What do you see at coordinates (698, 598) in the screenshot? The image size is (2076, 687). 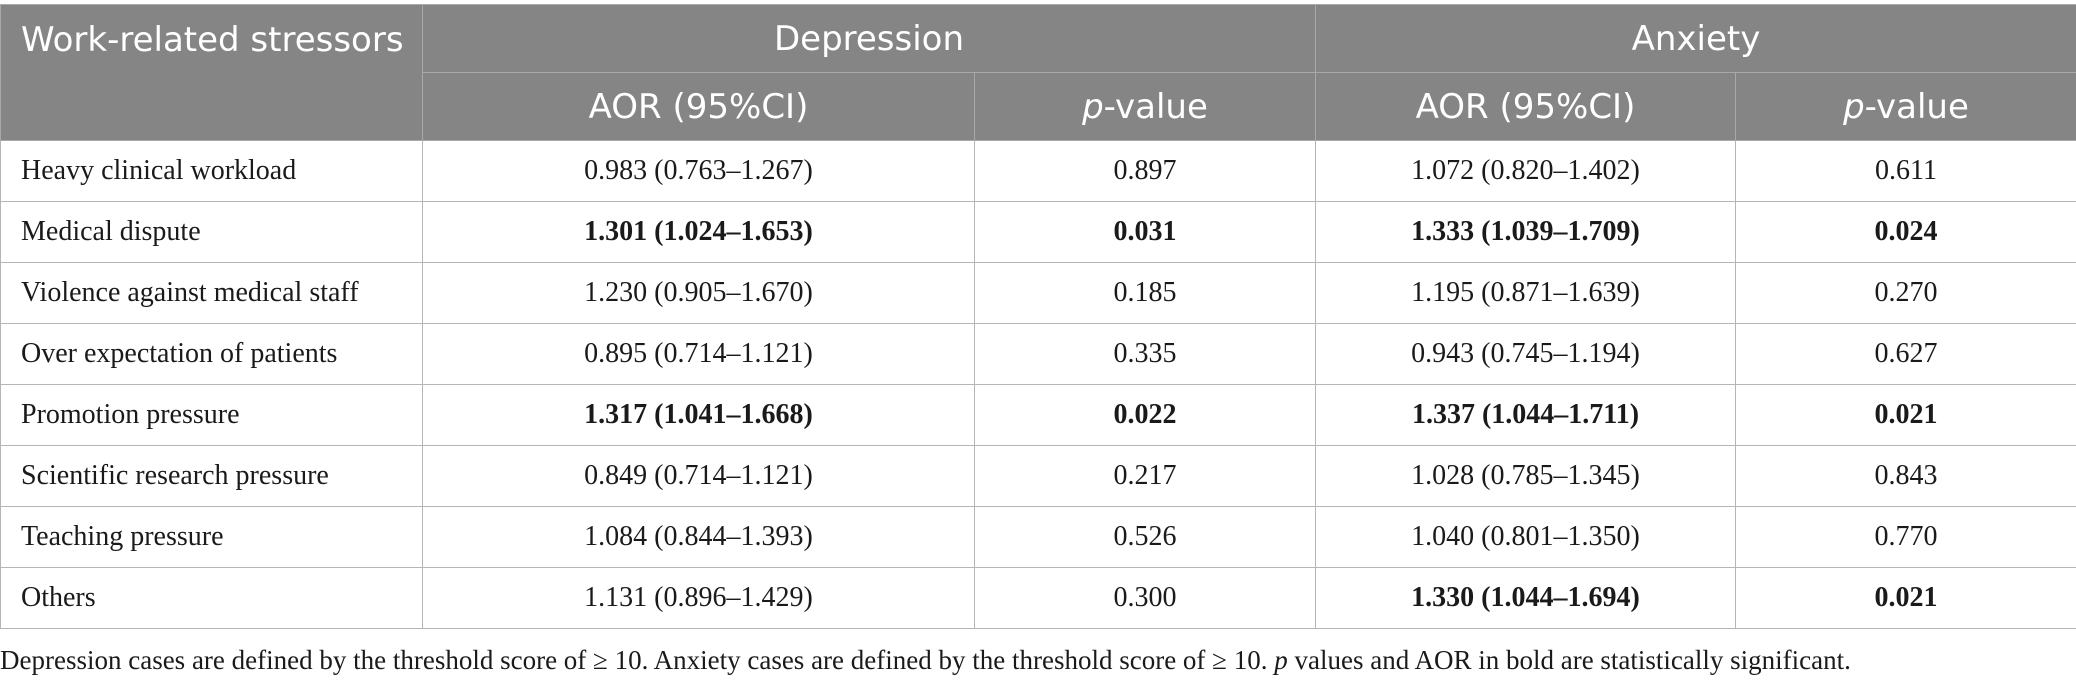 I see `depression-aor-cell: 1.131 (0.896–1.429)` at bounding box center [698, 598].